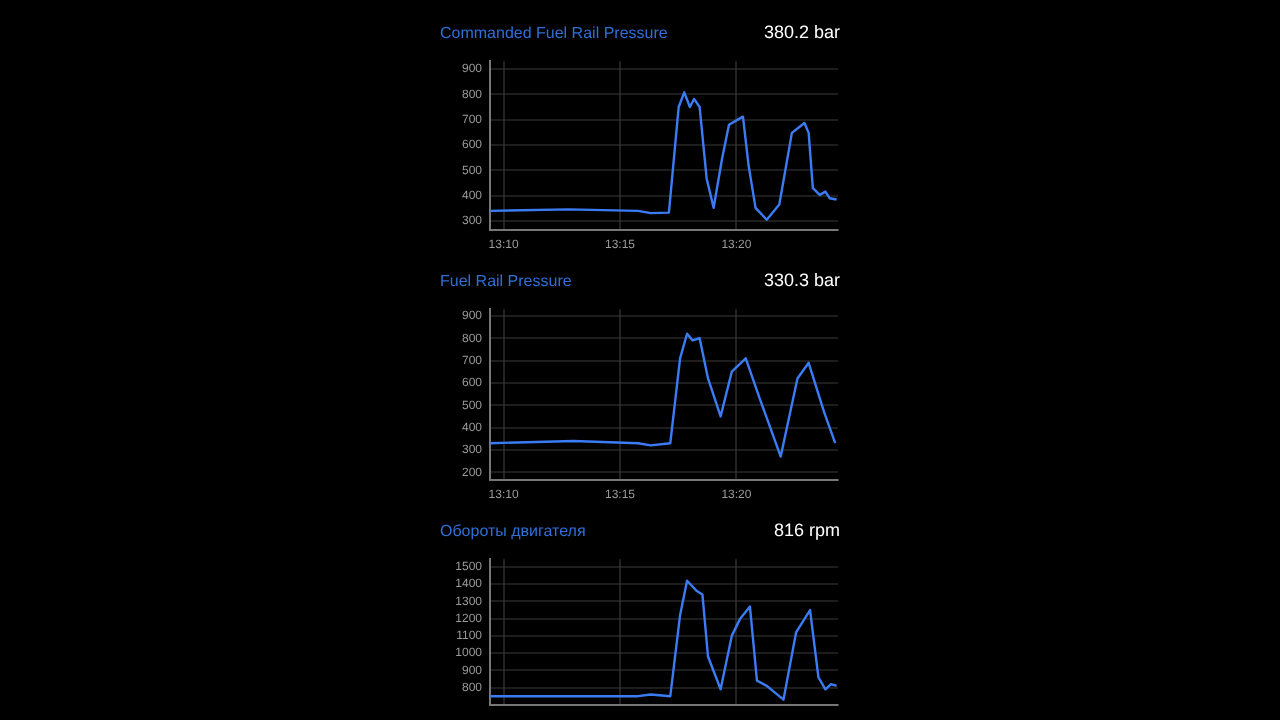  What do you see at coordinates (506, 281) in the screenshot?
I see `chart-title: Fuel Rail Pressure` at bounding box center [506, 281].